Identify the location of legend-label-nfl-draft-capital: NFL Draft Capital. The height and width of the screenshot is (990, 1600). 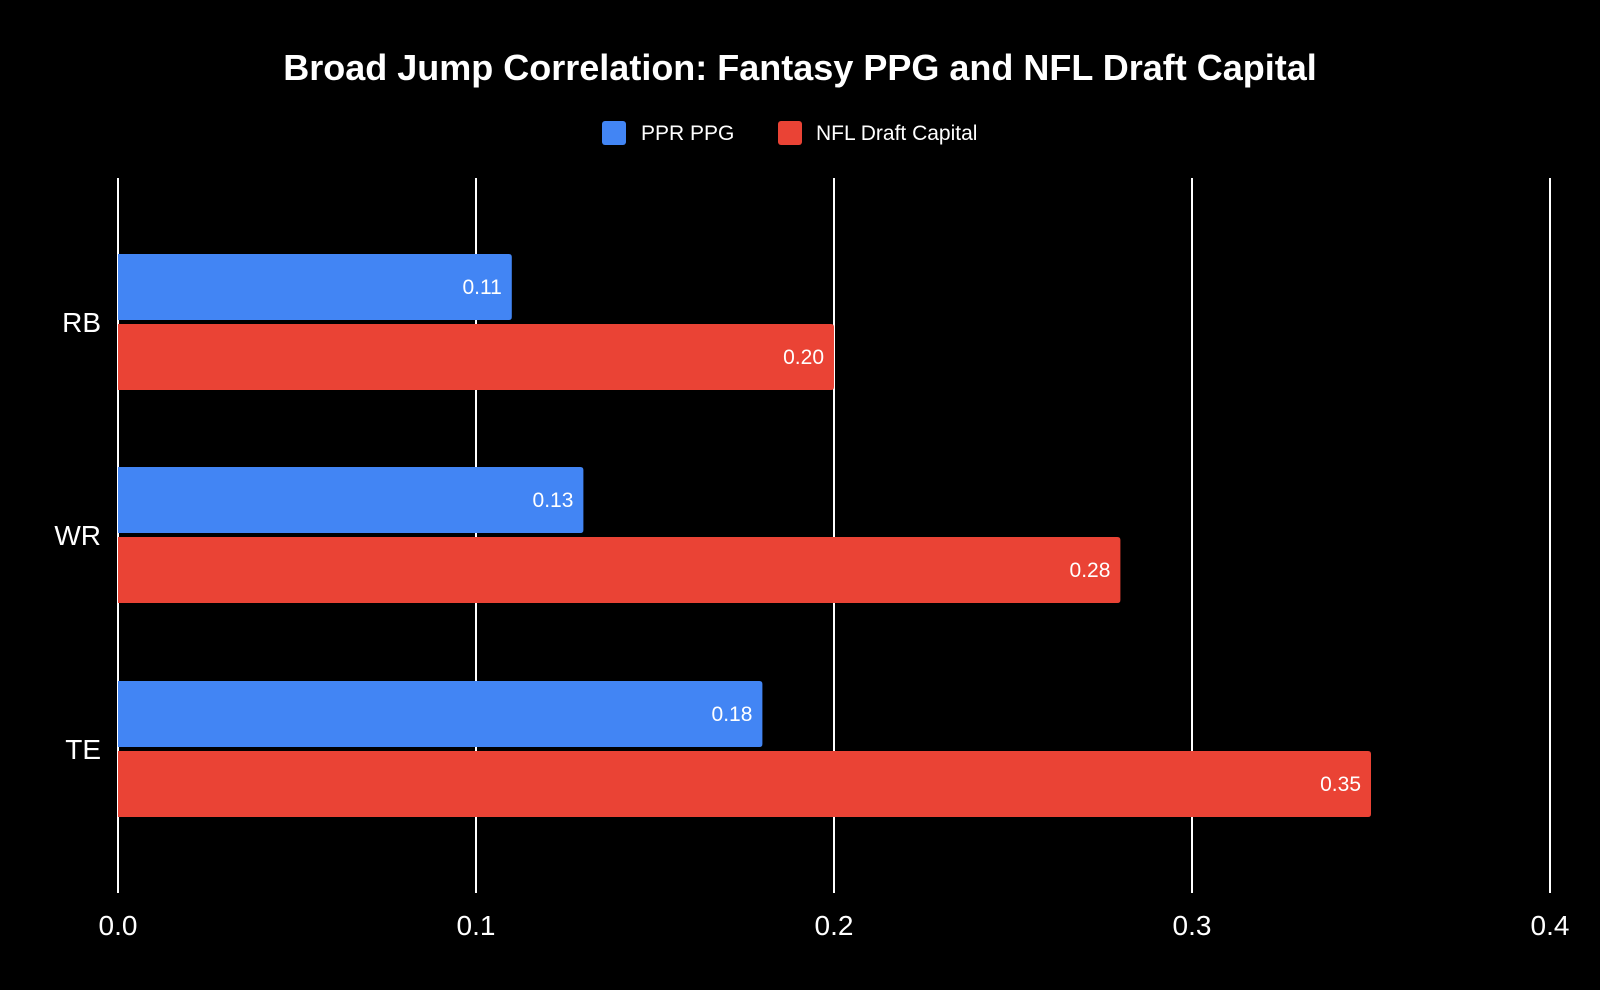
(896, 133).